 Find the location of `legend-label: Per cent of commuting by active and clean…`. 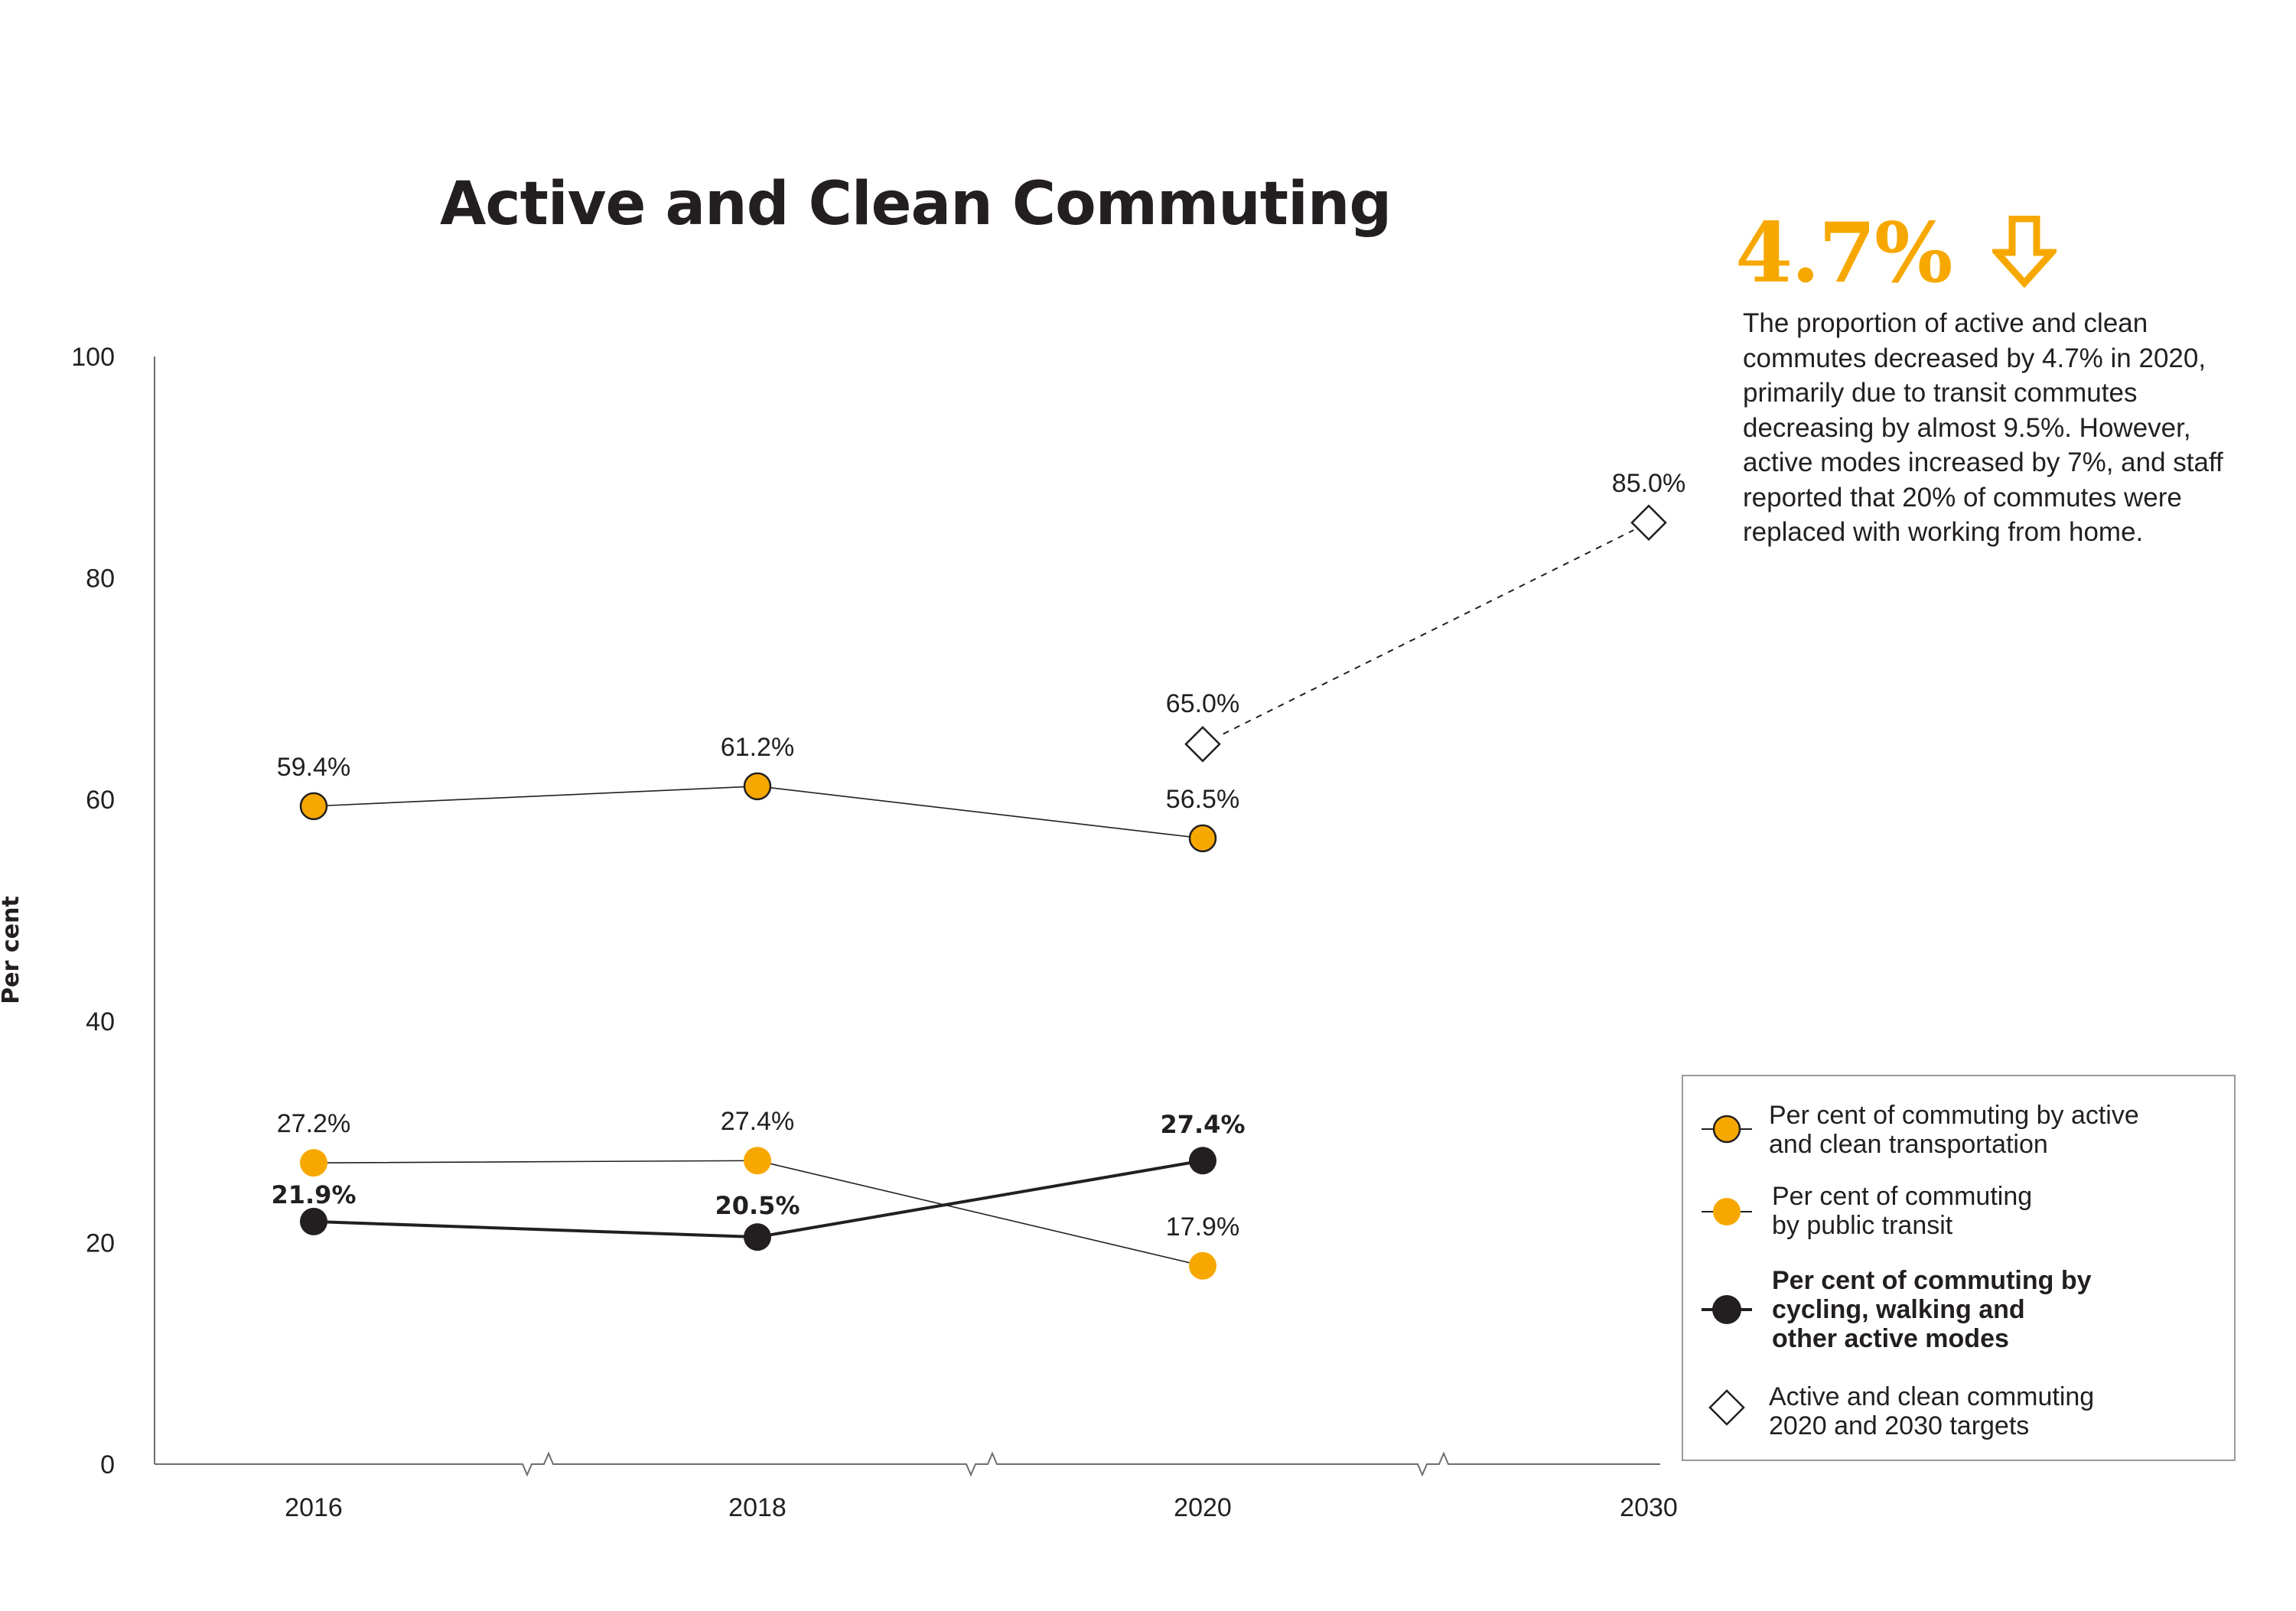

legend-label: Per cent of commuting by active and clean… is located at coordinates (1954, 1130).